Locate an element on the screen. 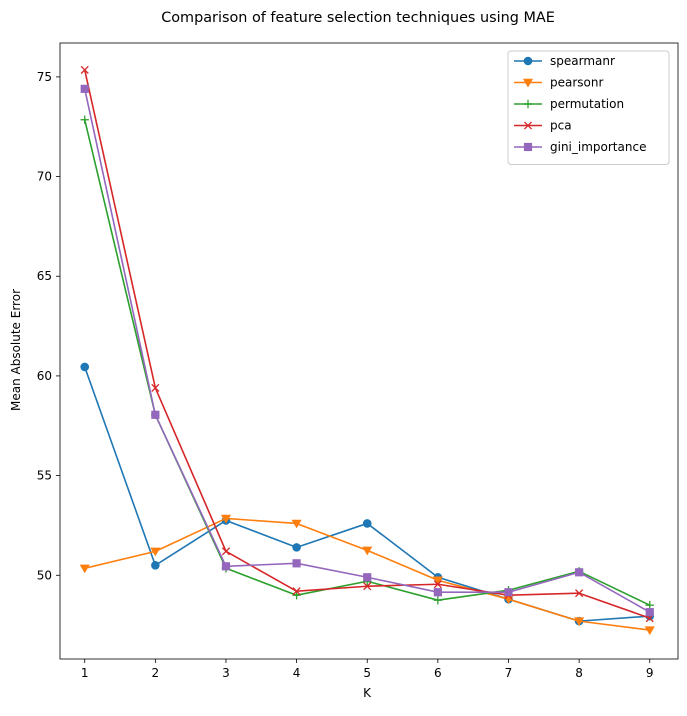 This screenshot has height=716, width=687. y-tick-label: 70 is located at coordinates (44, 177).